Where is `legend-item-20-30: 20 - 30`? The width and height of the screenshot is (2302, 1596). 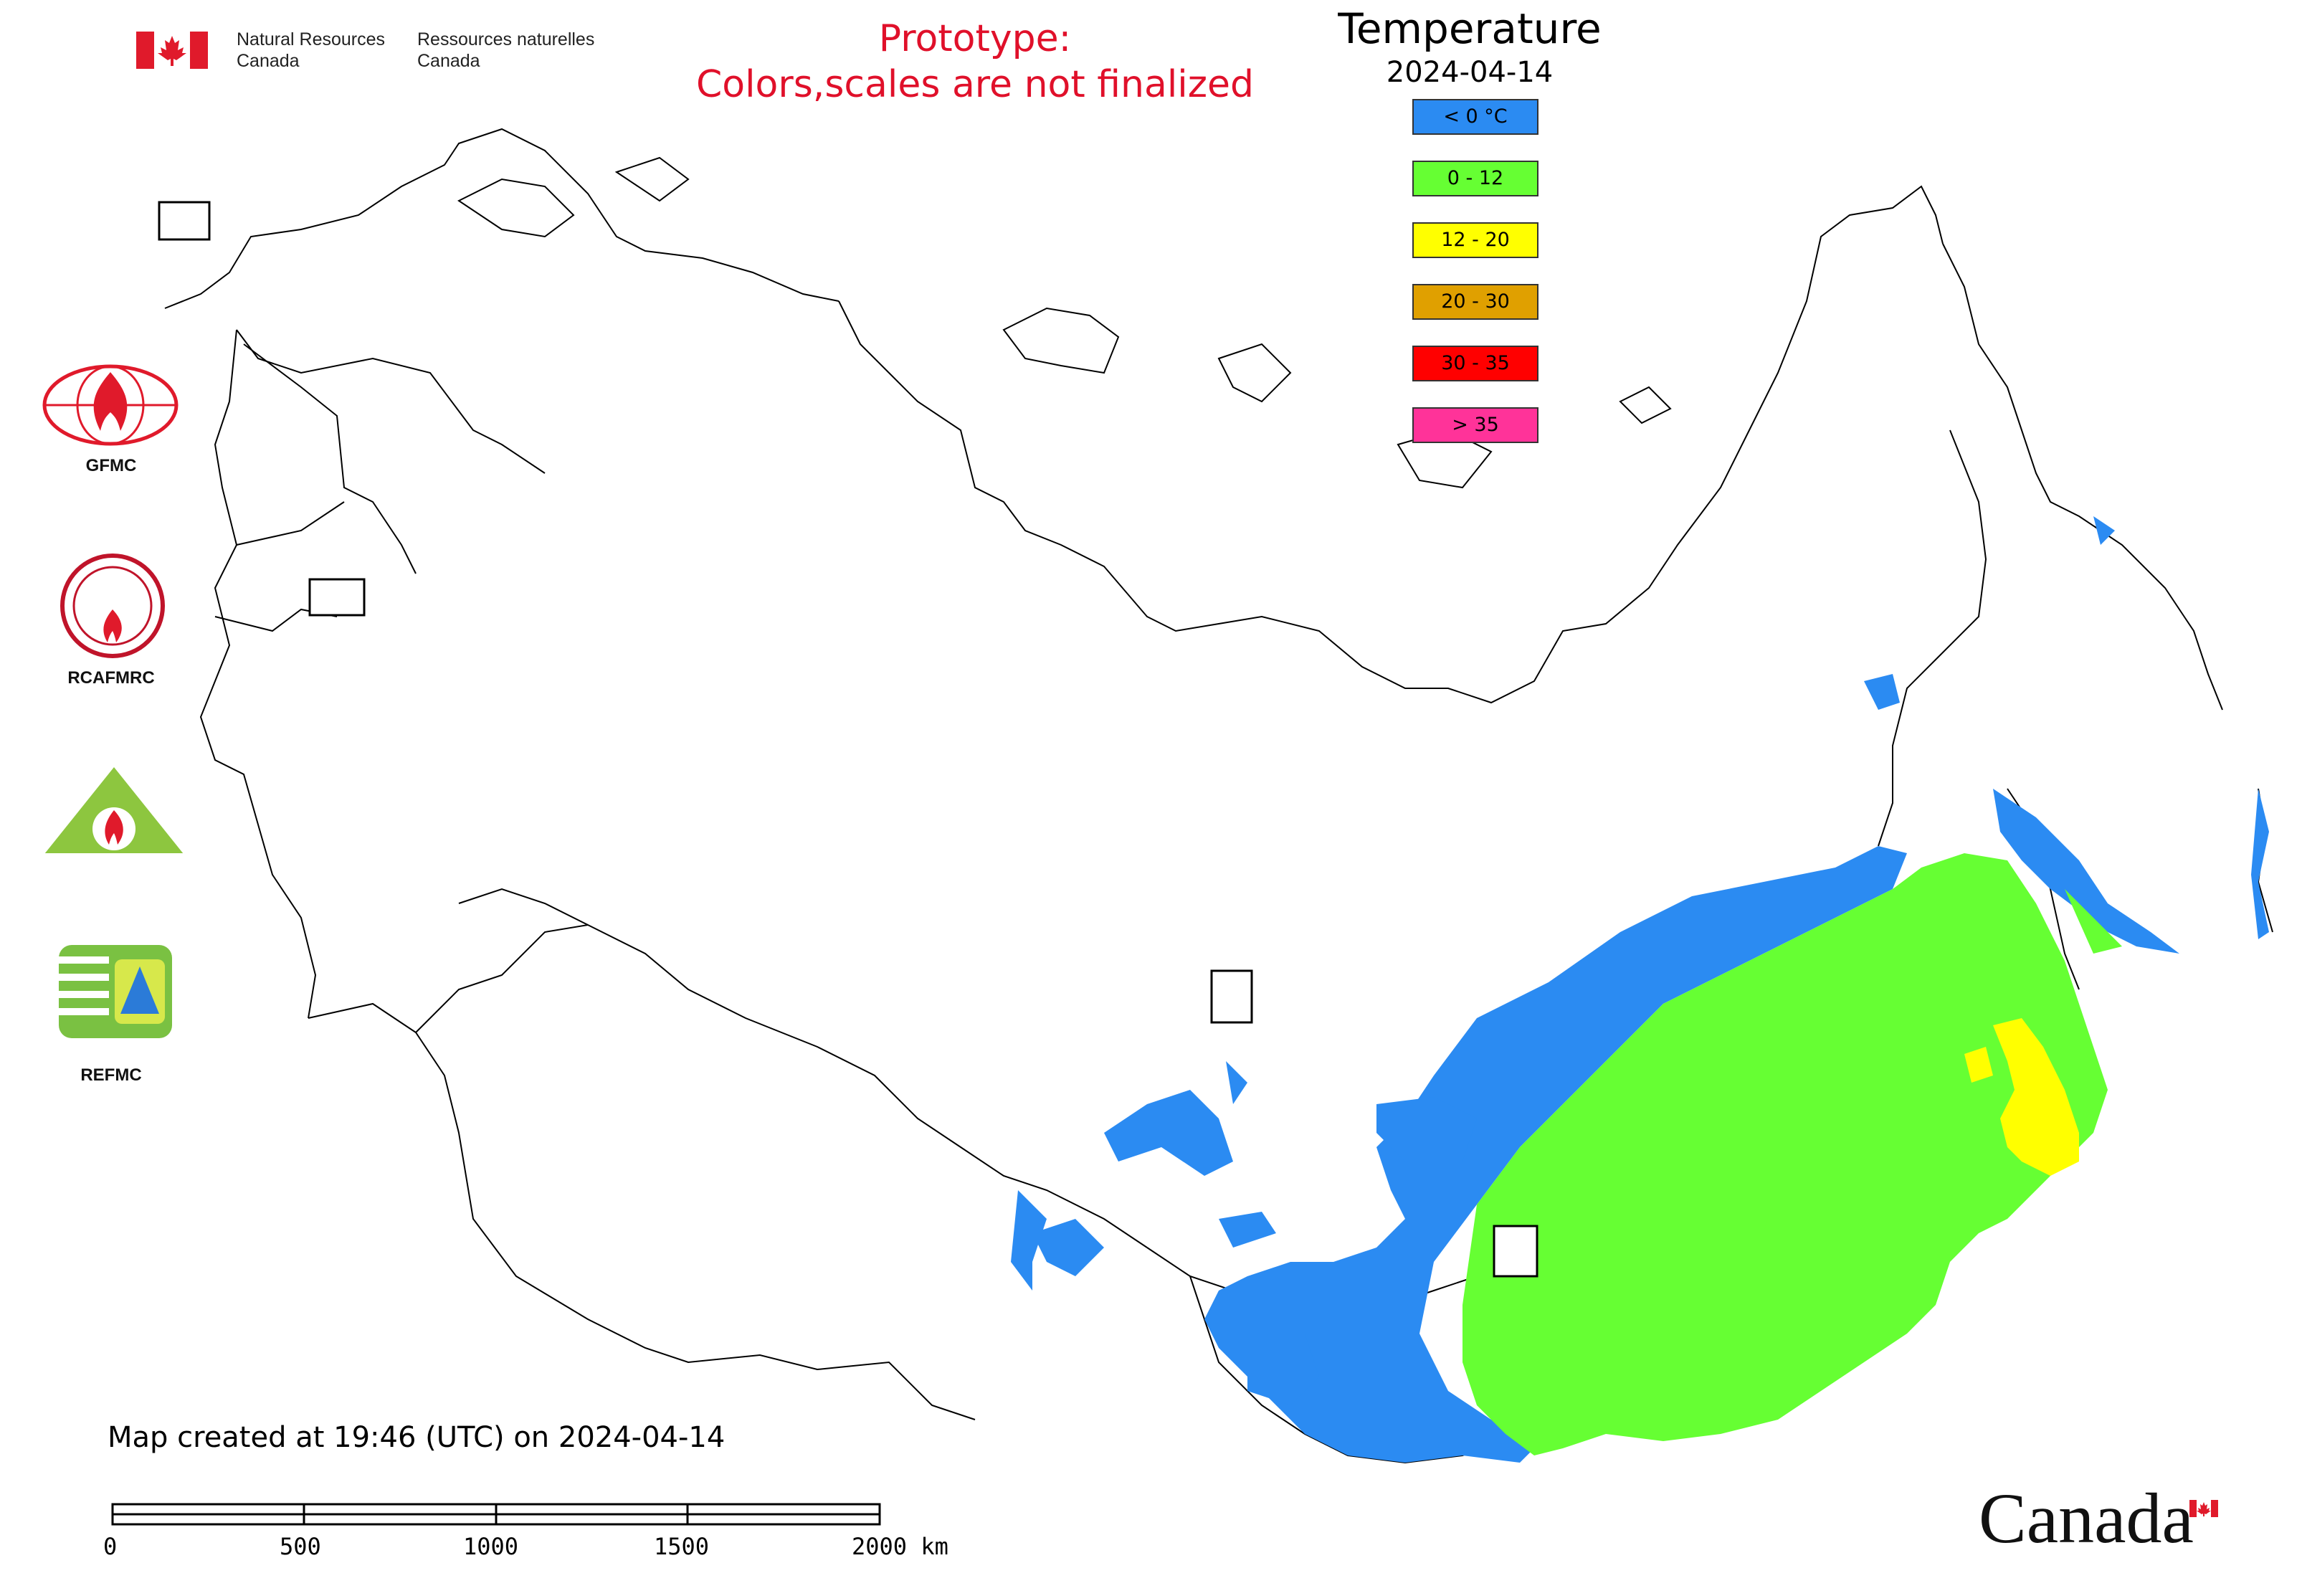 legend-item-20-30: 20 - 30 is located at coordinates (1475, 302).